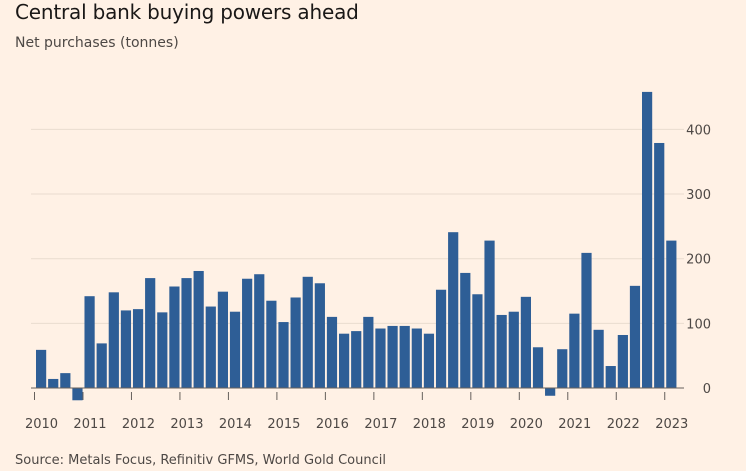  I want to click on bar-2014-q4, so click(271, 344).